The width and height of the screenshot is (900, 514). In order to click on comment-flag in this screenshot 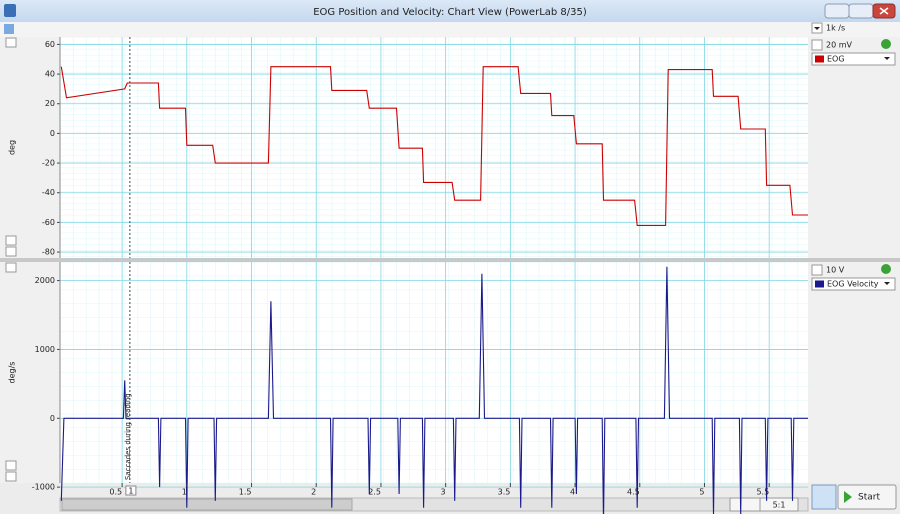, I will do `click(131, 490)`.